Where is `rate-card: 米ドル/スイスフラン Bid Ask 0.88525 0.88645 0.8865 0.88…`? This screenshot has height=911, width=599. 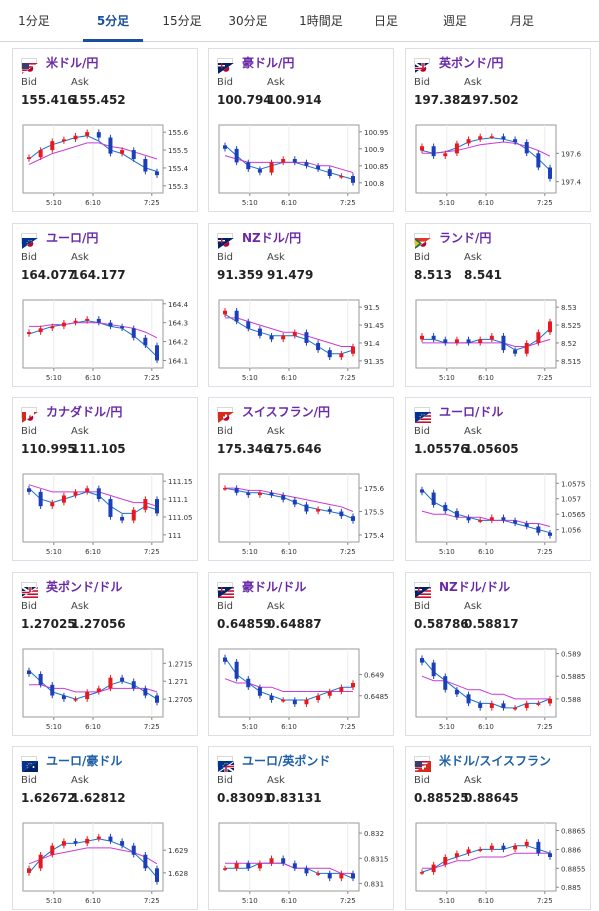
rate-card: 米ドル/スイスフラン Bid Ask 0.88525 0.88645 0.8865 0.88… is located at coordinates (498, 828).